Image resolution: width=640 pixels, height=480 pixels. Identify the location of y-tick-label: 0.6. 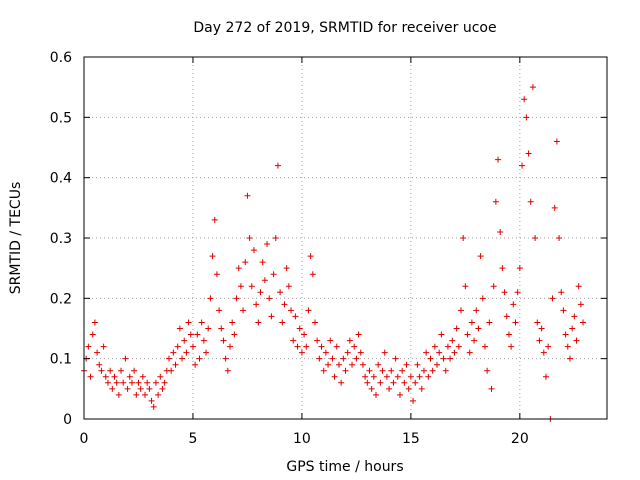
(61, 58).